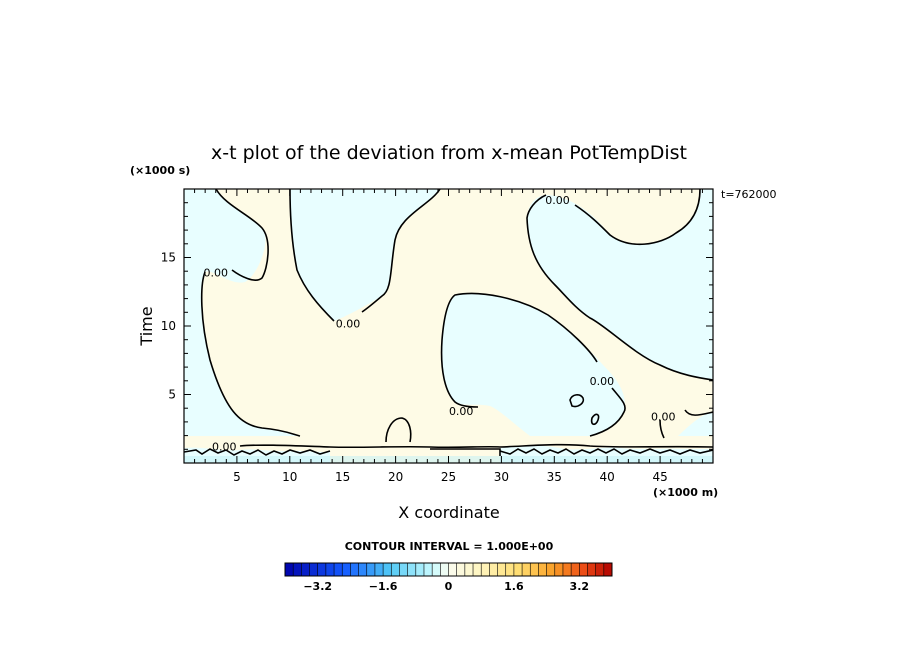 Image resolution: width=904 pixels, height=654 pixels. What do you see at coordinates (383, 586) in the screenshot?
I see `colorbar-tick-label: −1.6` at bounding box center [383, 586].